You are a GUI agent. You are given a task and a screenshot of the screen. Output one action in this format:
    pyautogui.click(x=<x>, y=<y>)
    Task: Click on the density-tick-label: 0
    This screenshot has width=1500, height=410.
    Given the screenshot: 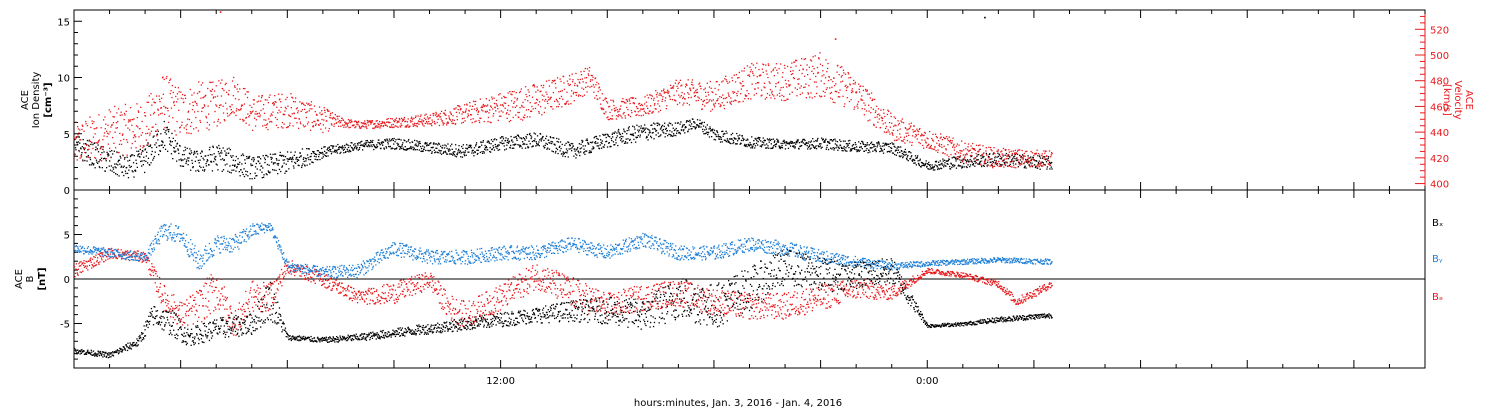 What is the action you would take?
    pyautogui.click(x=67, y=191)
    